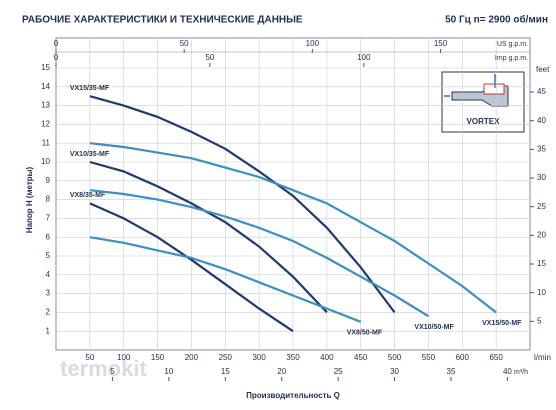 The width and height of the screenshot is (556, 410). What do you see at coordinates (507, 371) in the screenshot?
I see `x-m3h-tick-label: 40` at bounding box center [507, 371].